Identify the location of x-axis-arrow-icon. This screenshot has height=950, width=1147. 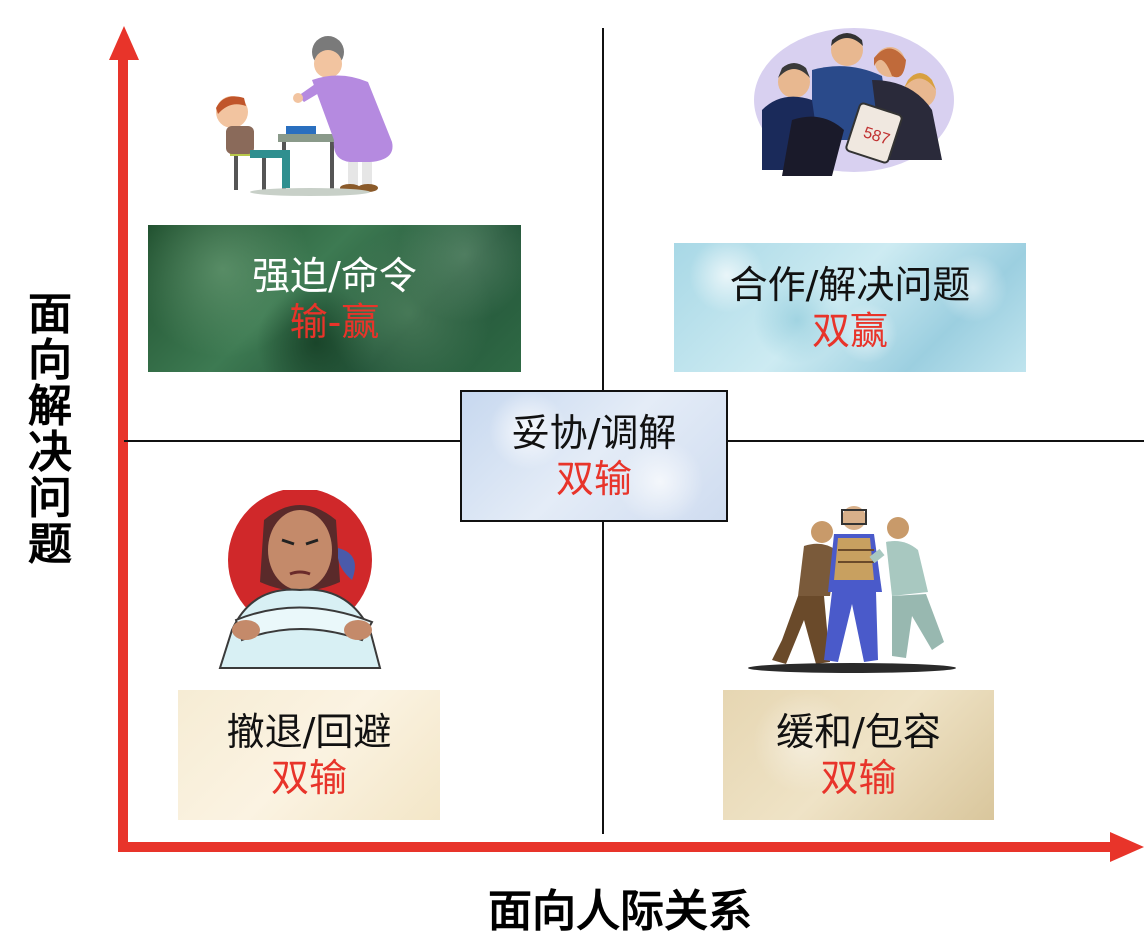
(1127, 847).